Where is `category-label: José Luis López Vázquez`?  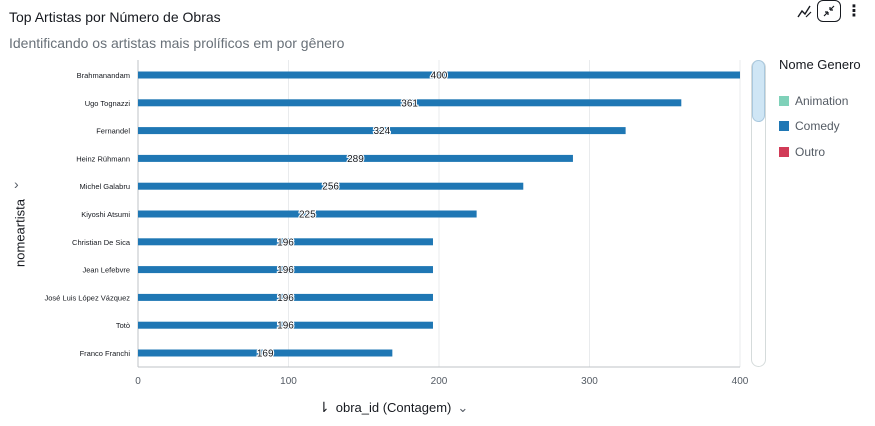
category-label: José Luis López Vázquez is located at coordinates (88, 297).